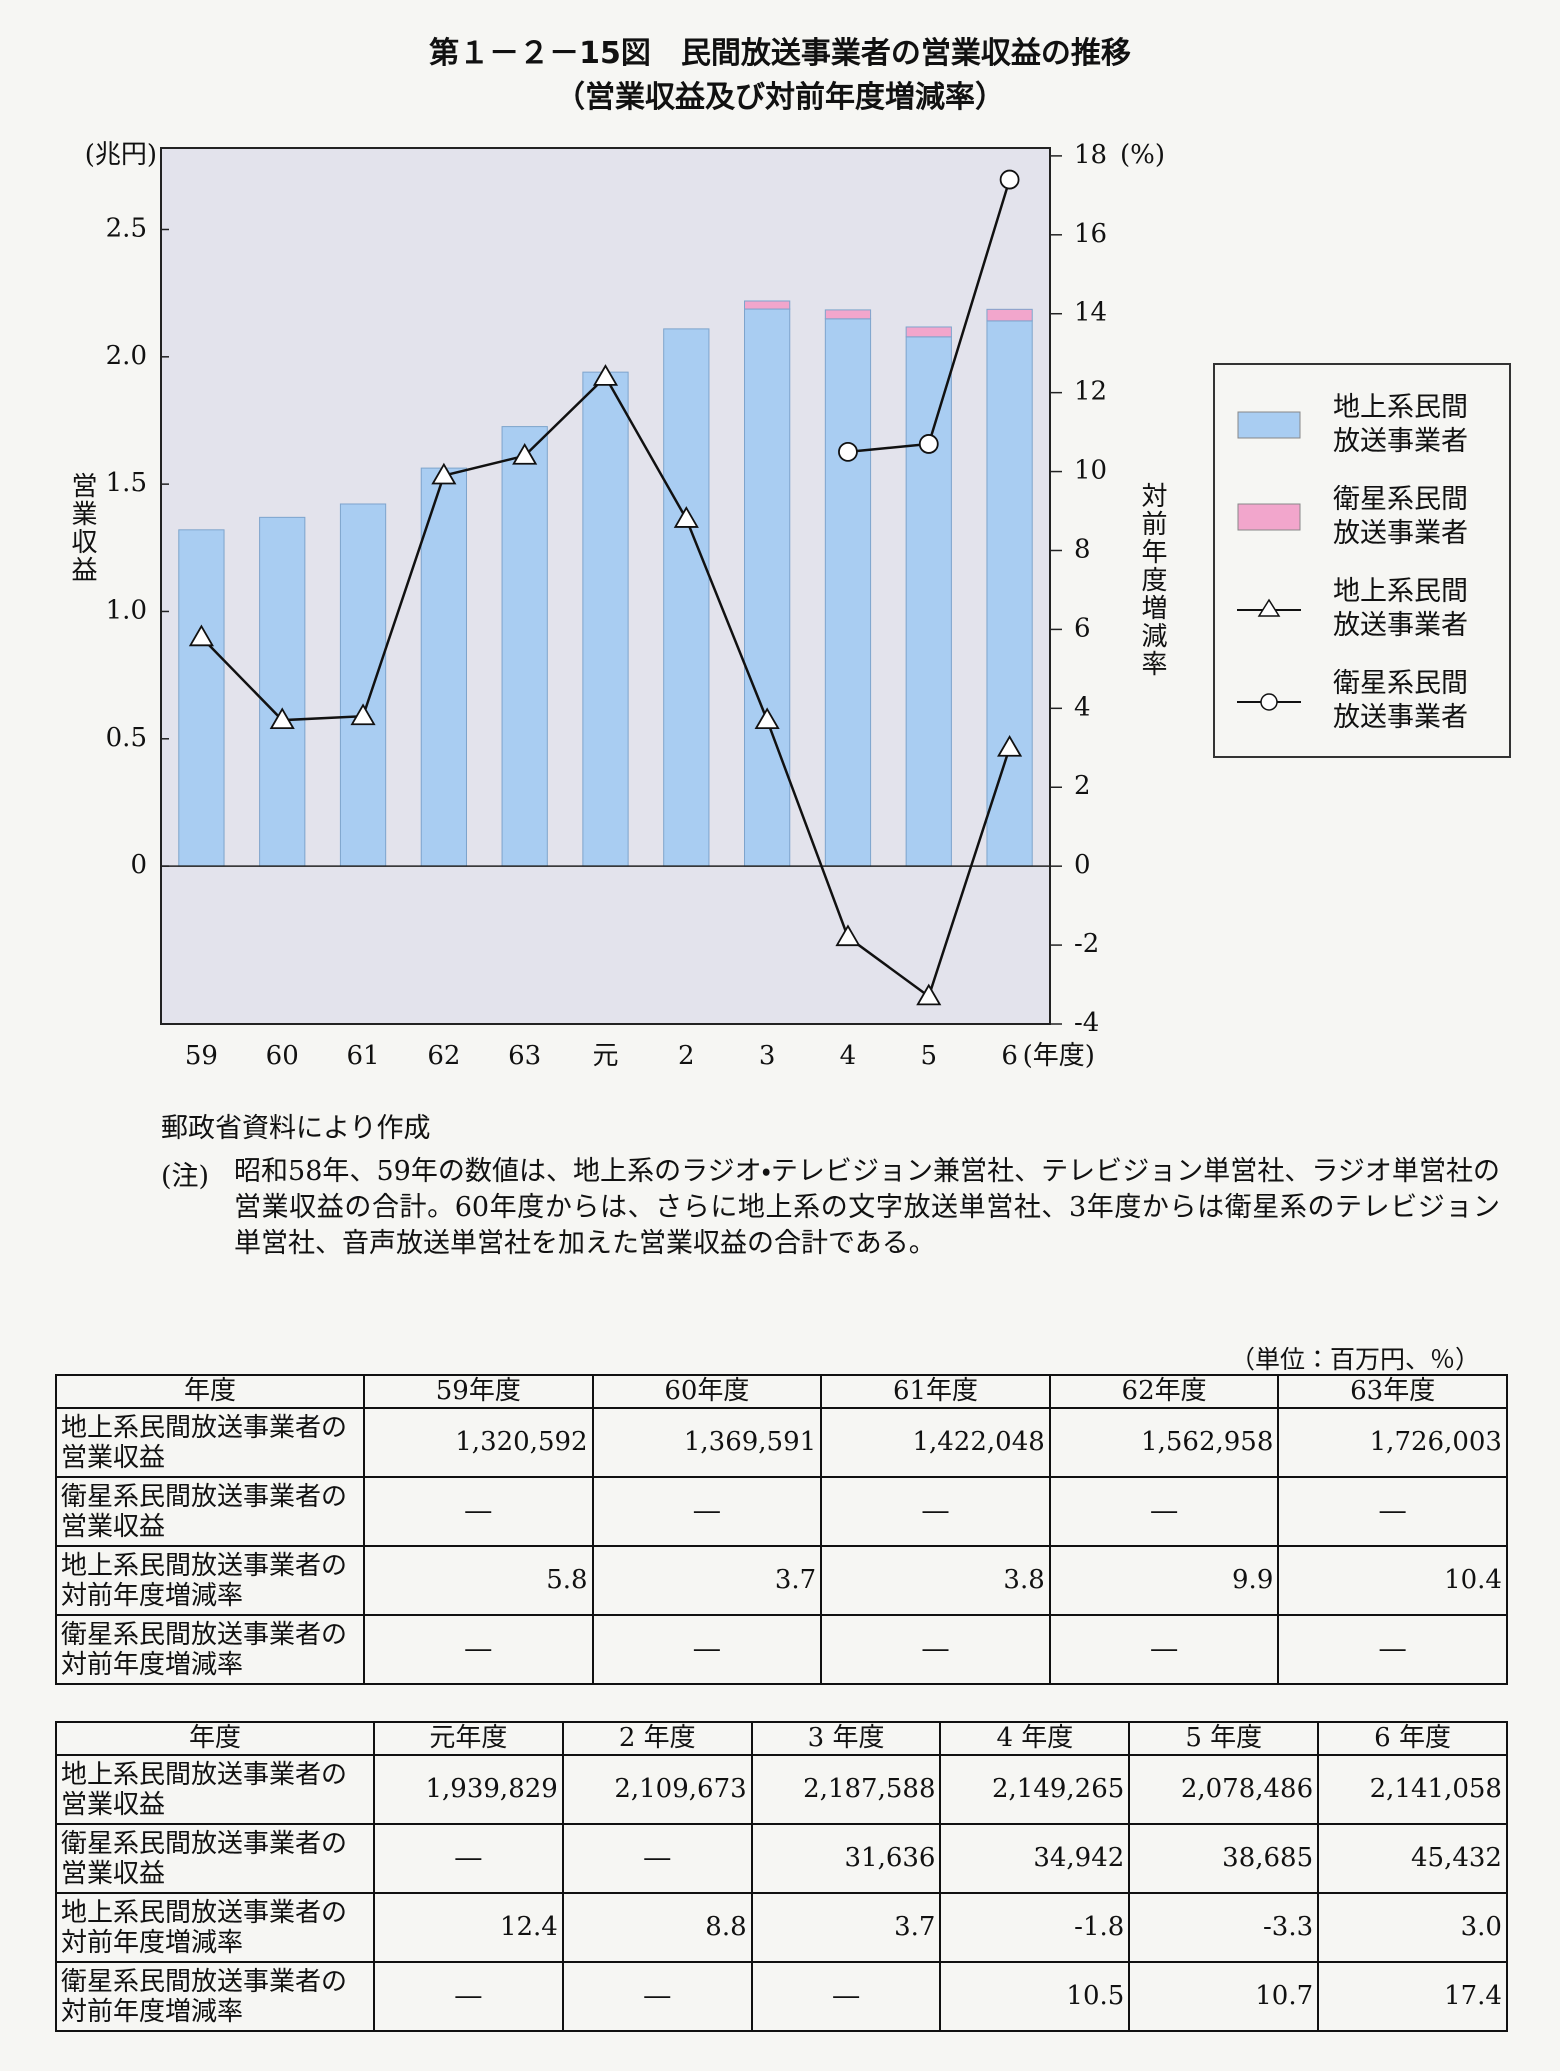  Describe the element at coordinates (657, 1738) in the screenshot. I see `header-cell: 2 年度` at that location.